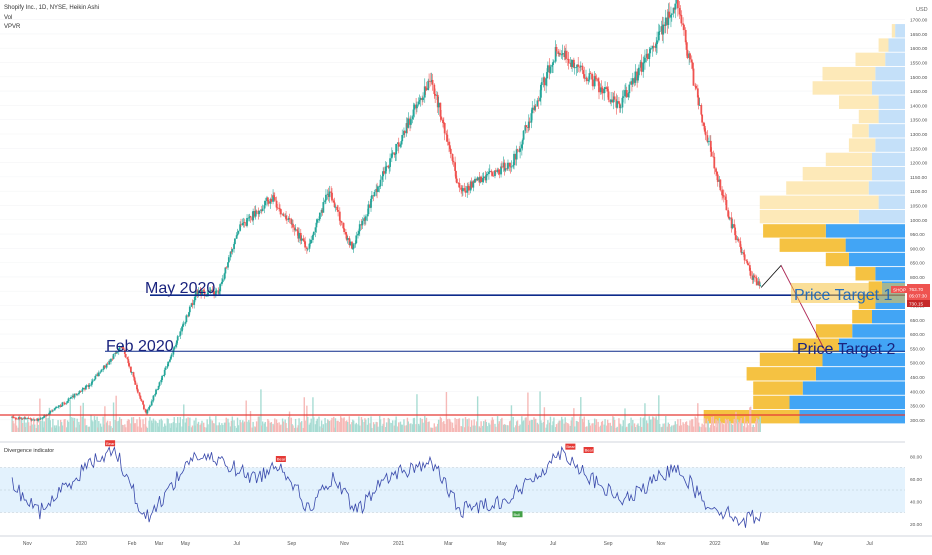 The width and height of the screenshot is (932, 555). Describe the element at coordinates (918, 292) in the screenshot. I see `last-price-badge` at that location.